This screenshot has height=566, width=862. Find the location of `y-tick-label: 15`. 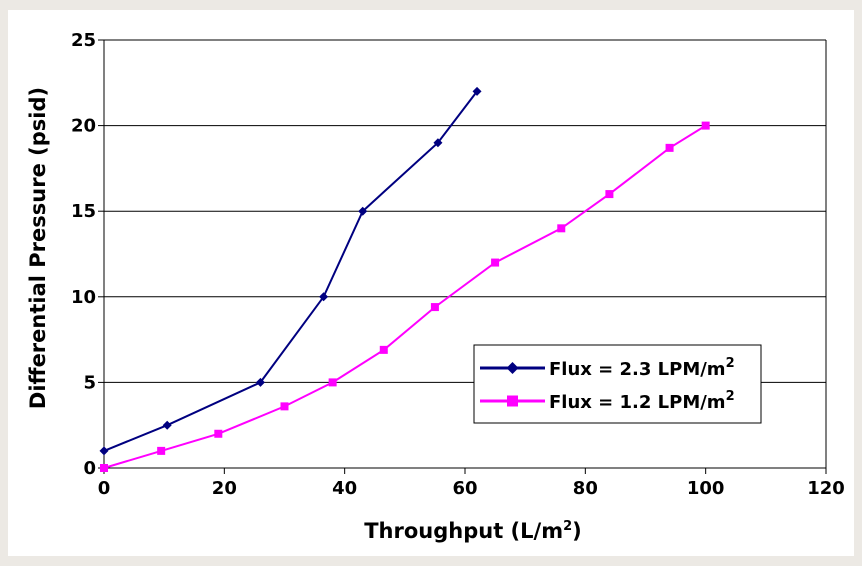

y-tick-label: 15 is located at coordinates (83, 211).